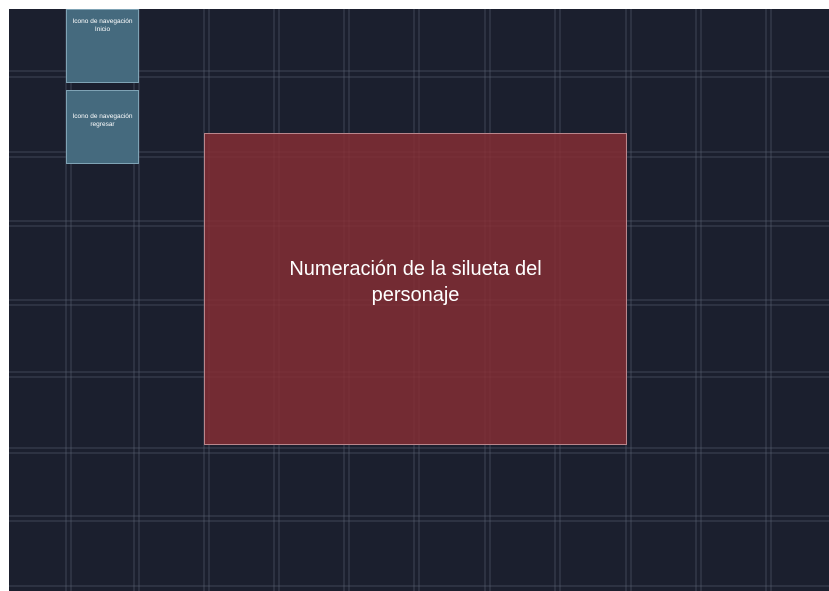  Describe the element at coordinates (102, 25) in the screenshot. I see `home-nav-label: Icono de navegación Inicio` at that location.